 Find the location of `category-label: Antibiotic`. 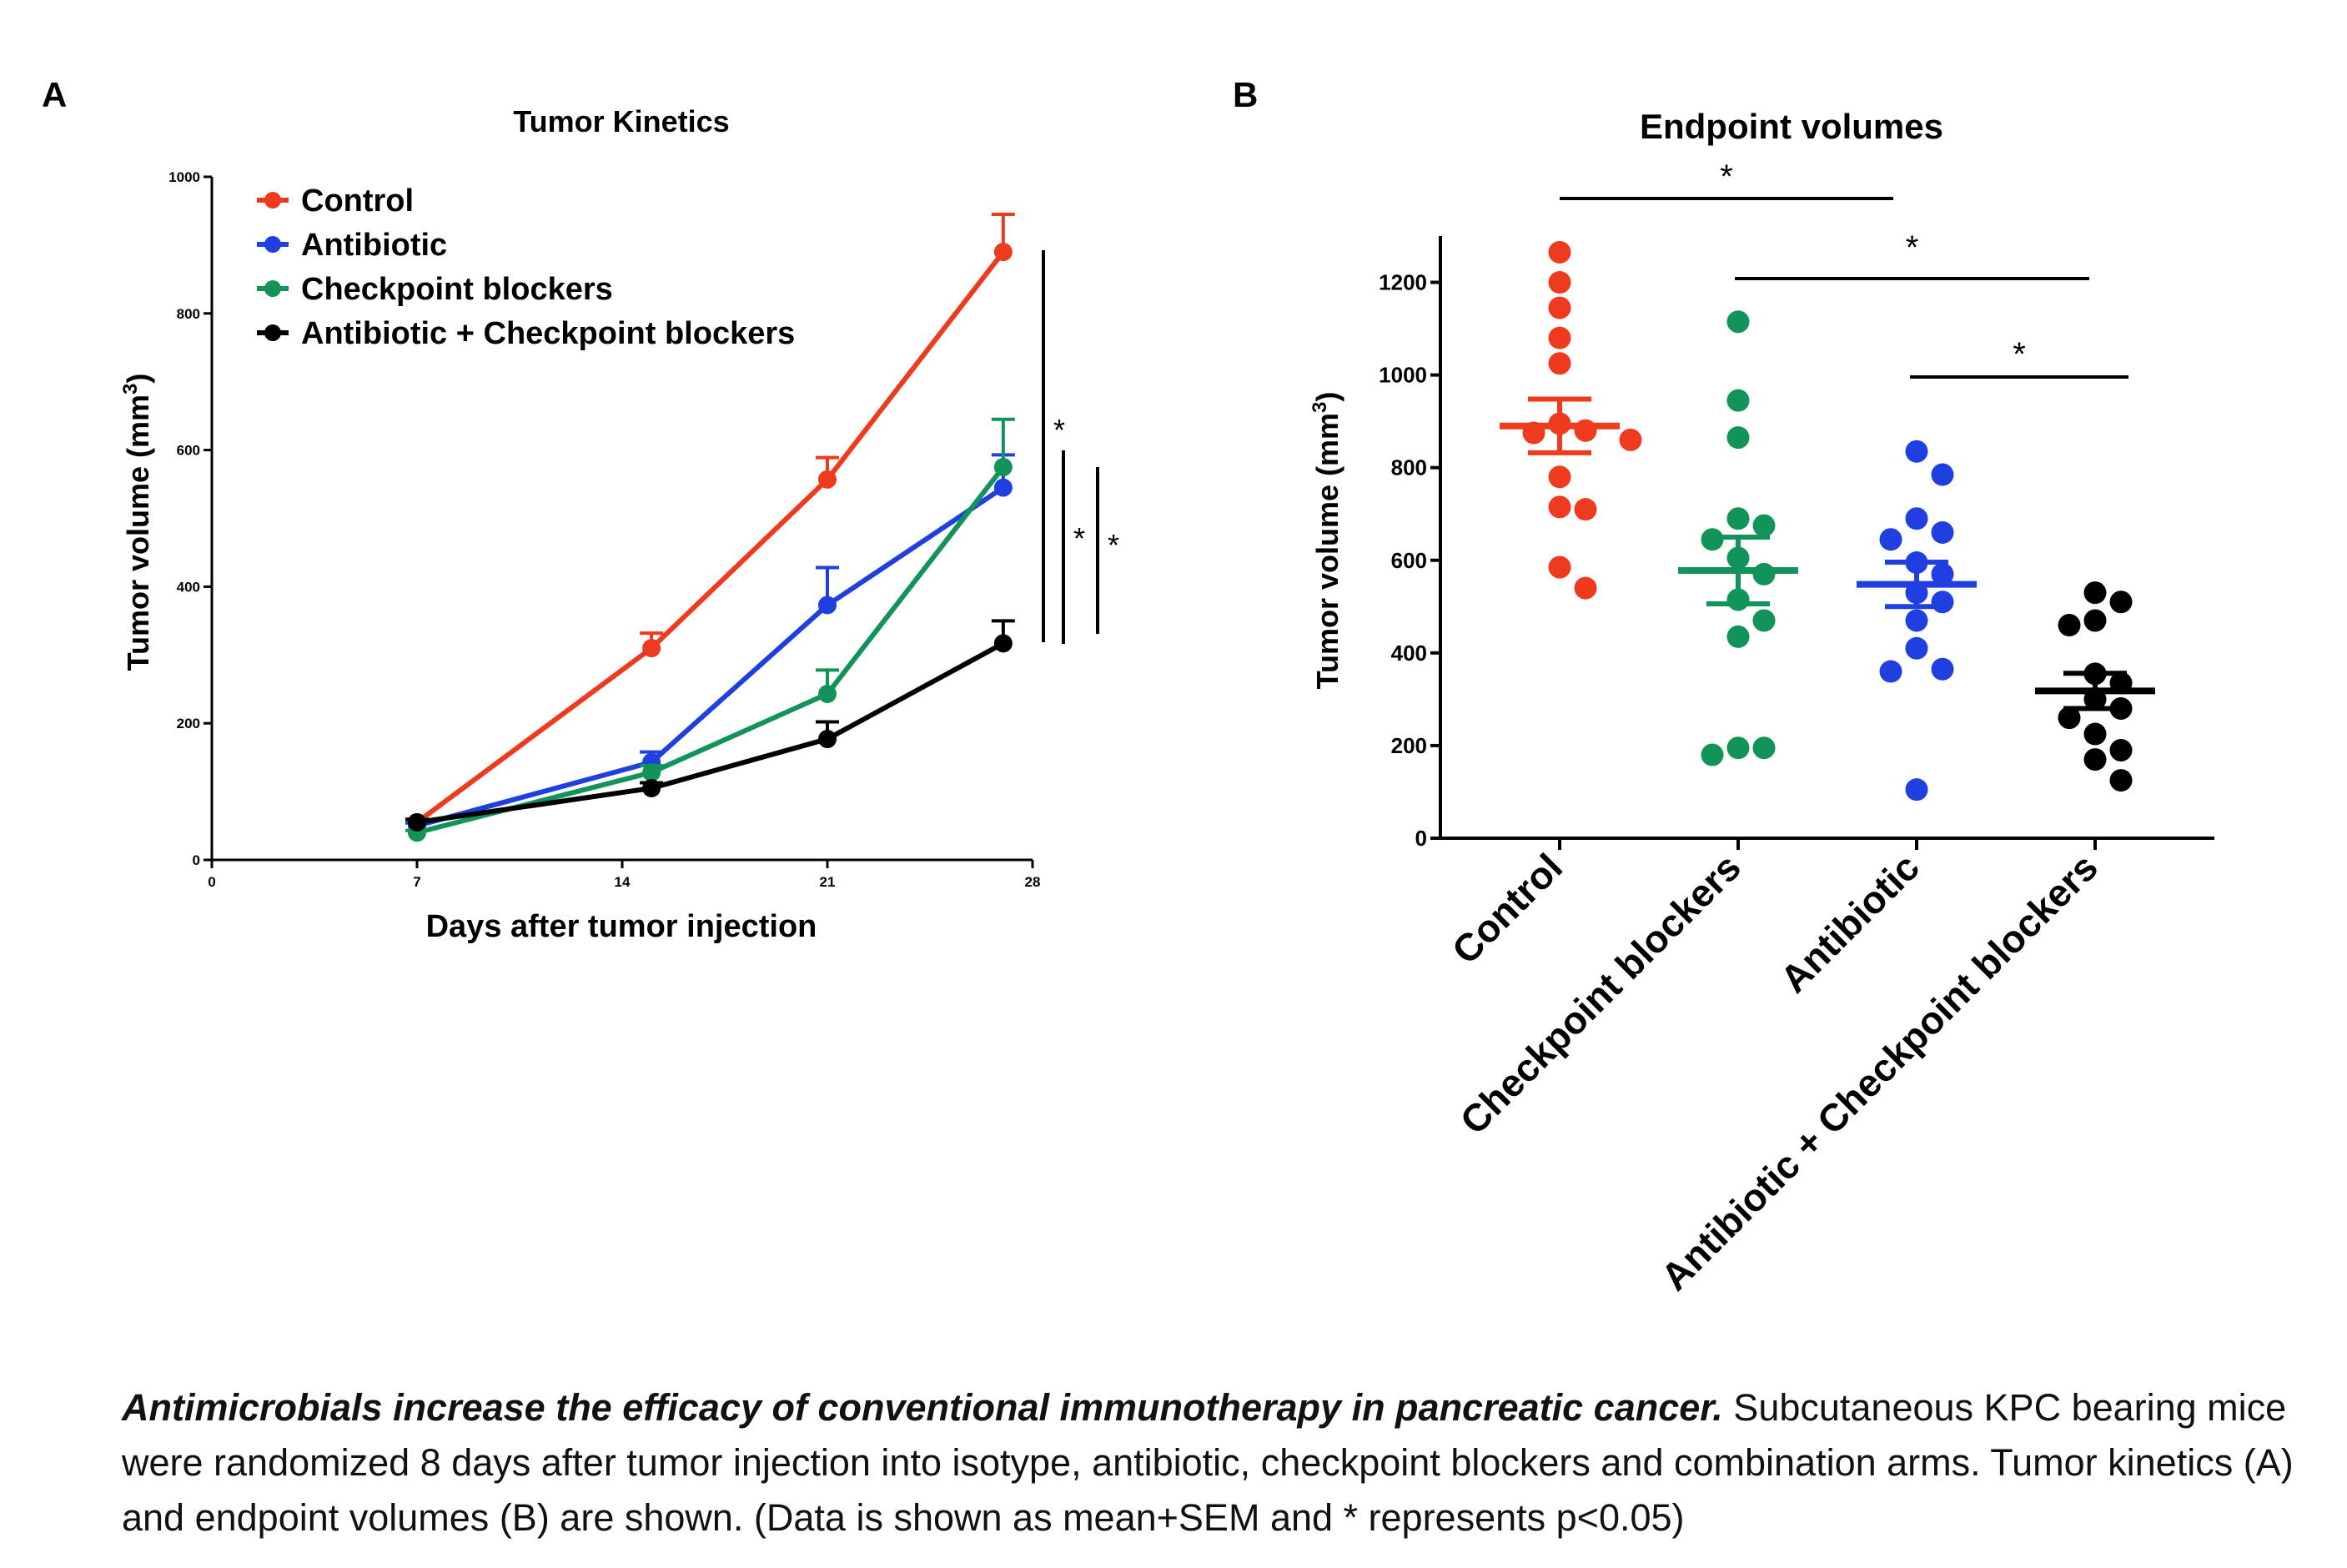

category-label: Antibiotic is located at coordinates (1850, 923).